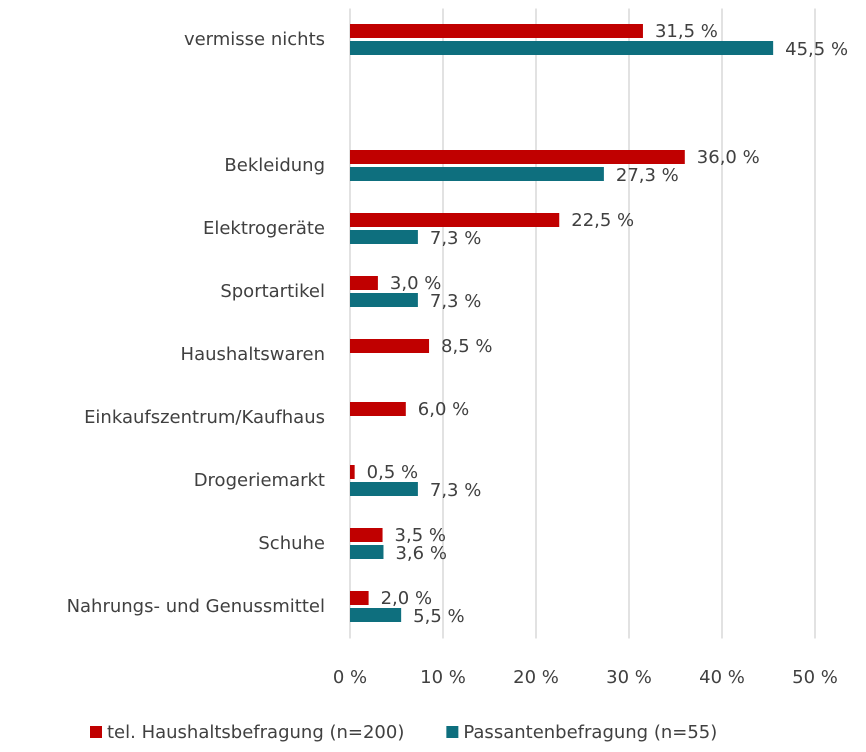 The image size is (866, 752). What do you see at coordinates (536, 677) in the screenshot?
I see `x-tick-label: 20 %` at bounding box center [536, 677].